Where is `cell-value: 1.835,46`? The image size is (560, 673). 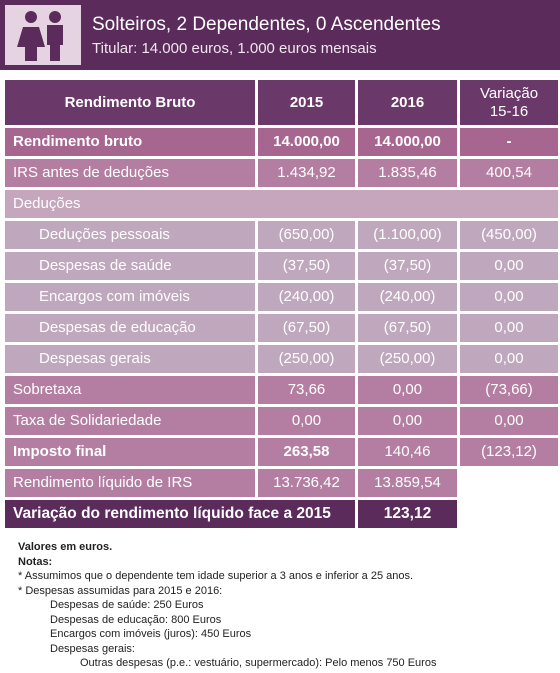
cell-value: 1.835,46 is located at coordinates (407, 173).